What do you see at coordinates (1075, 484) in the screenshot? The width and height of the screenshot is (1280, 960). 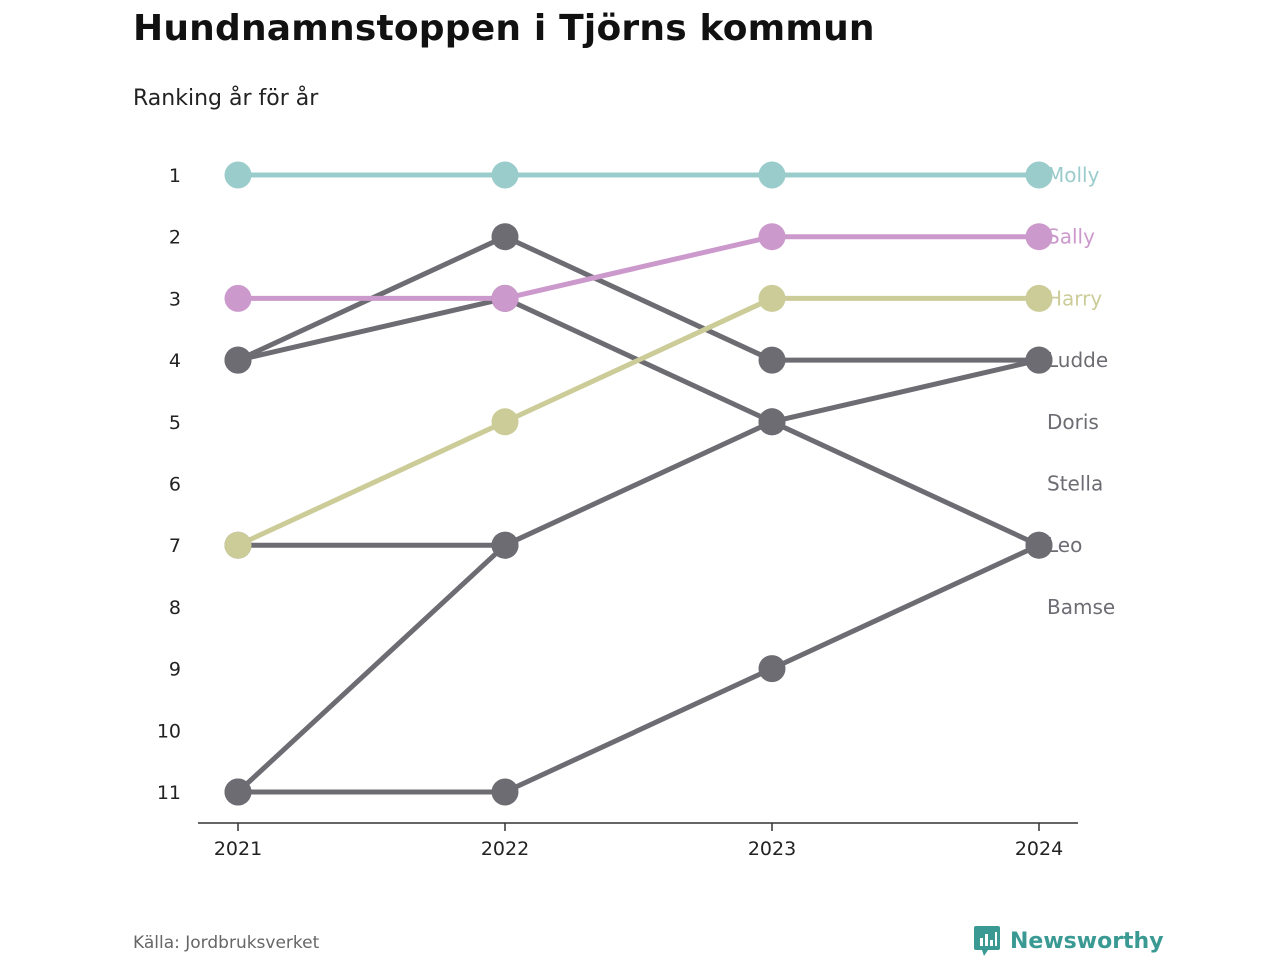 I see `end-label-stella: Stella` at bounding box center [1075, 484].